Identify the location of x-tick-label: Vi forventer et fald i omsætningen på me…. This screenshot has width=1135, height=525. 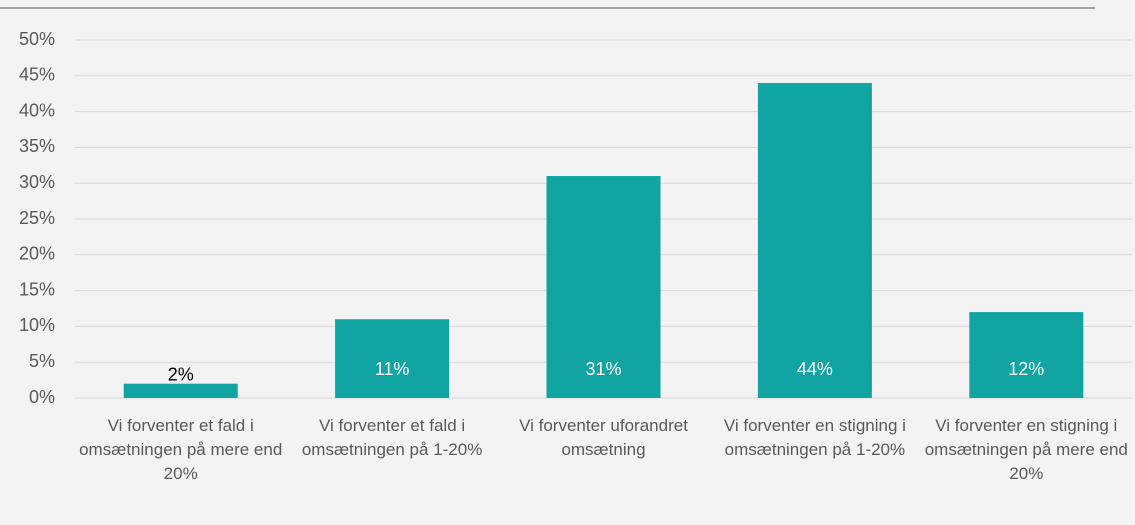
(181, 449).